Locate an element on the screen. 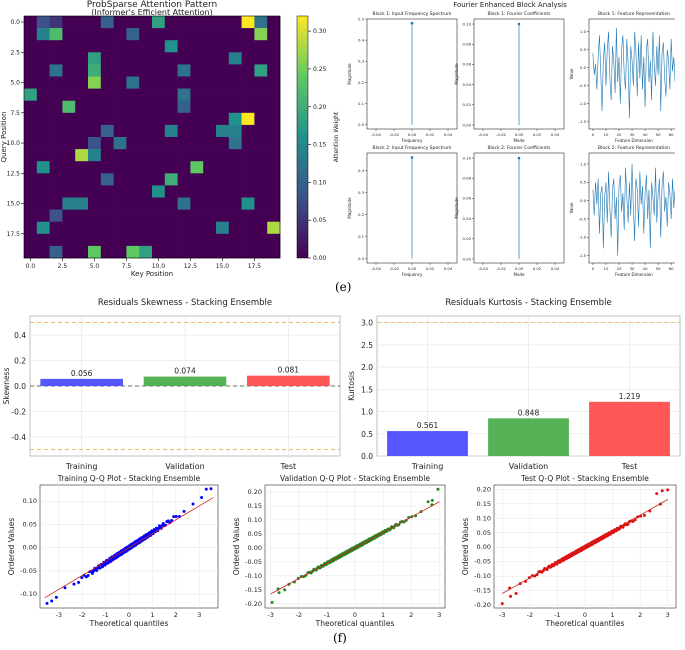 This screenshot has width=685, height=650. y-tick-label: -1.0 is located at coordinates (583, 103).